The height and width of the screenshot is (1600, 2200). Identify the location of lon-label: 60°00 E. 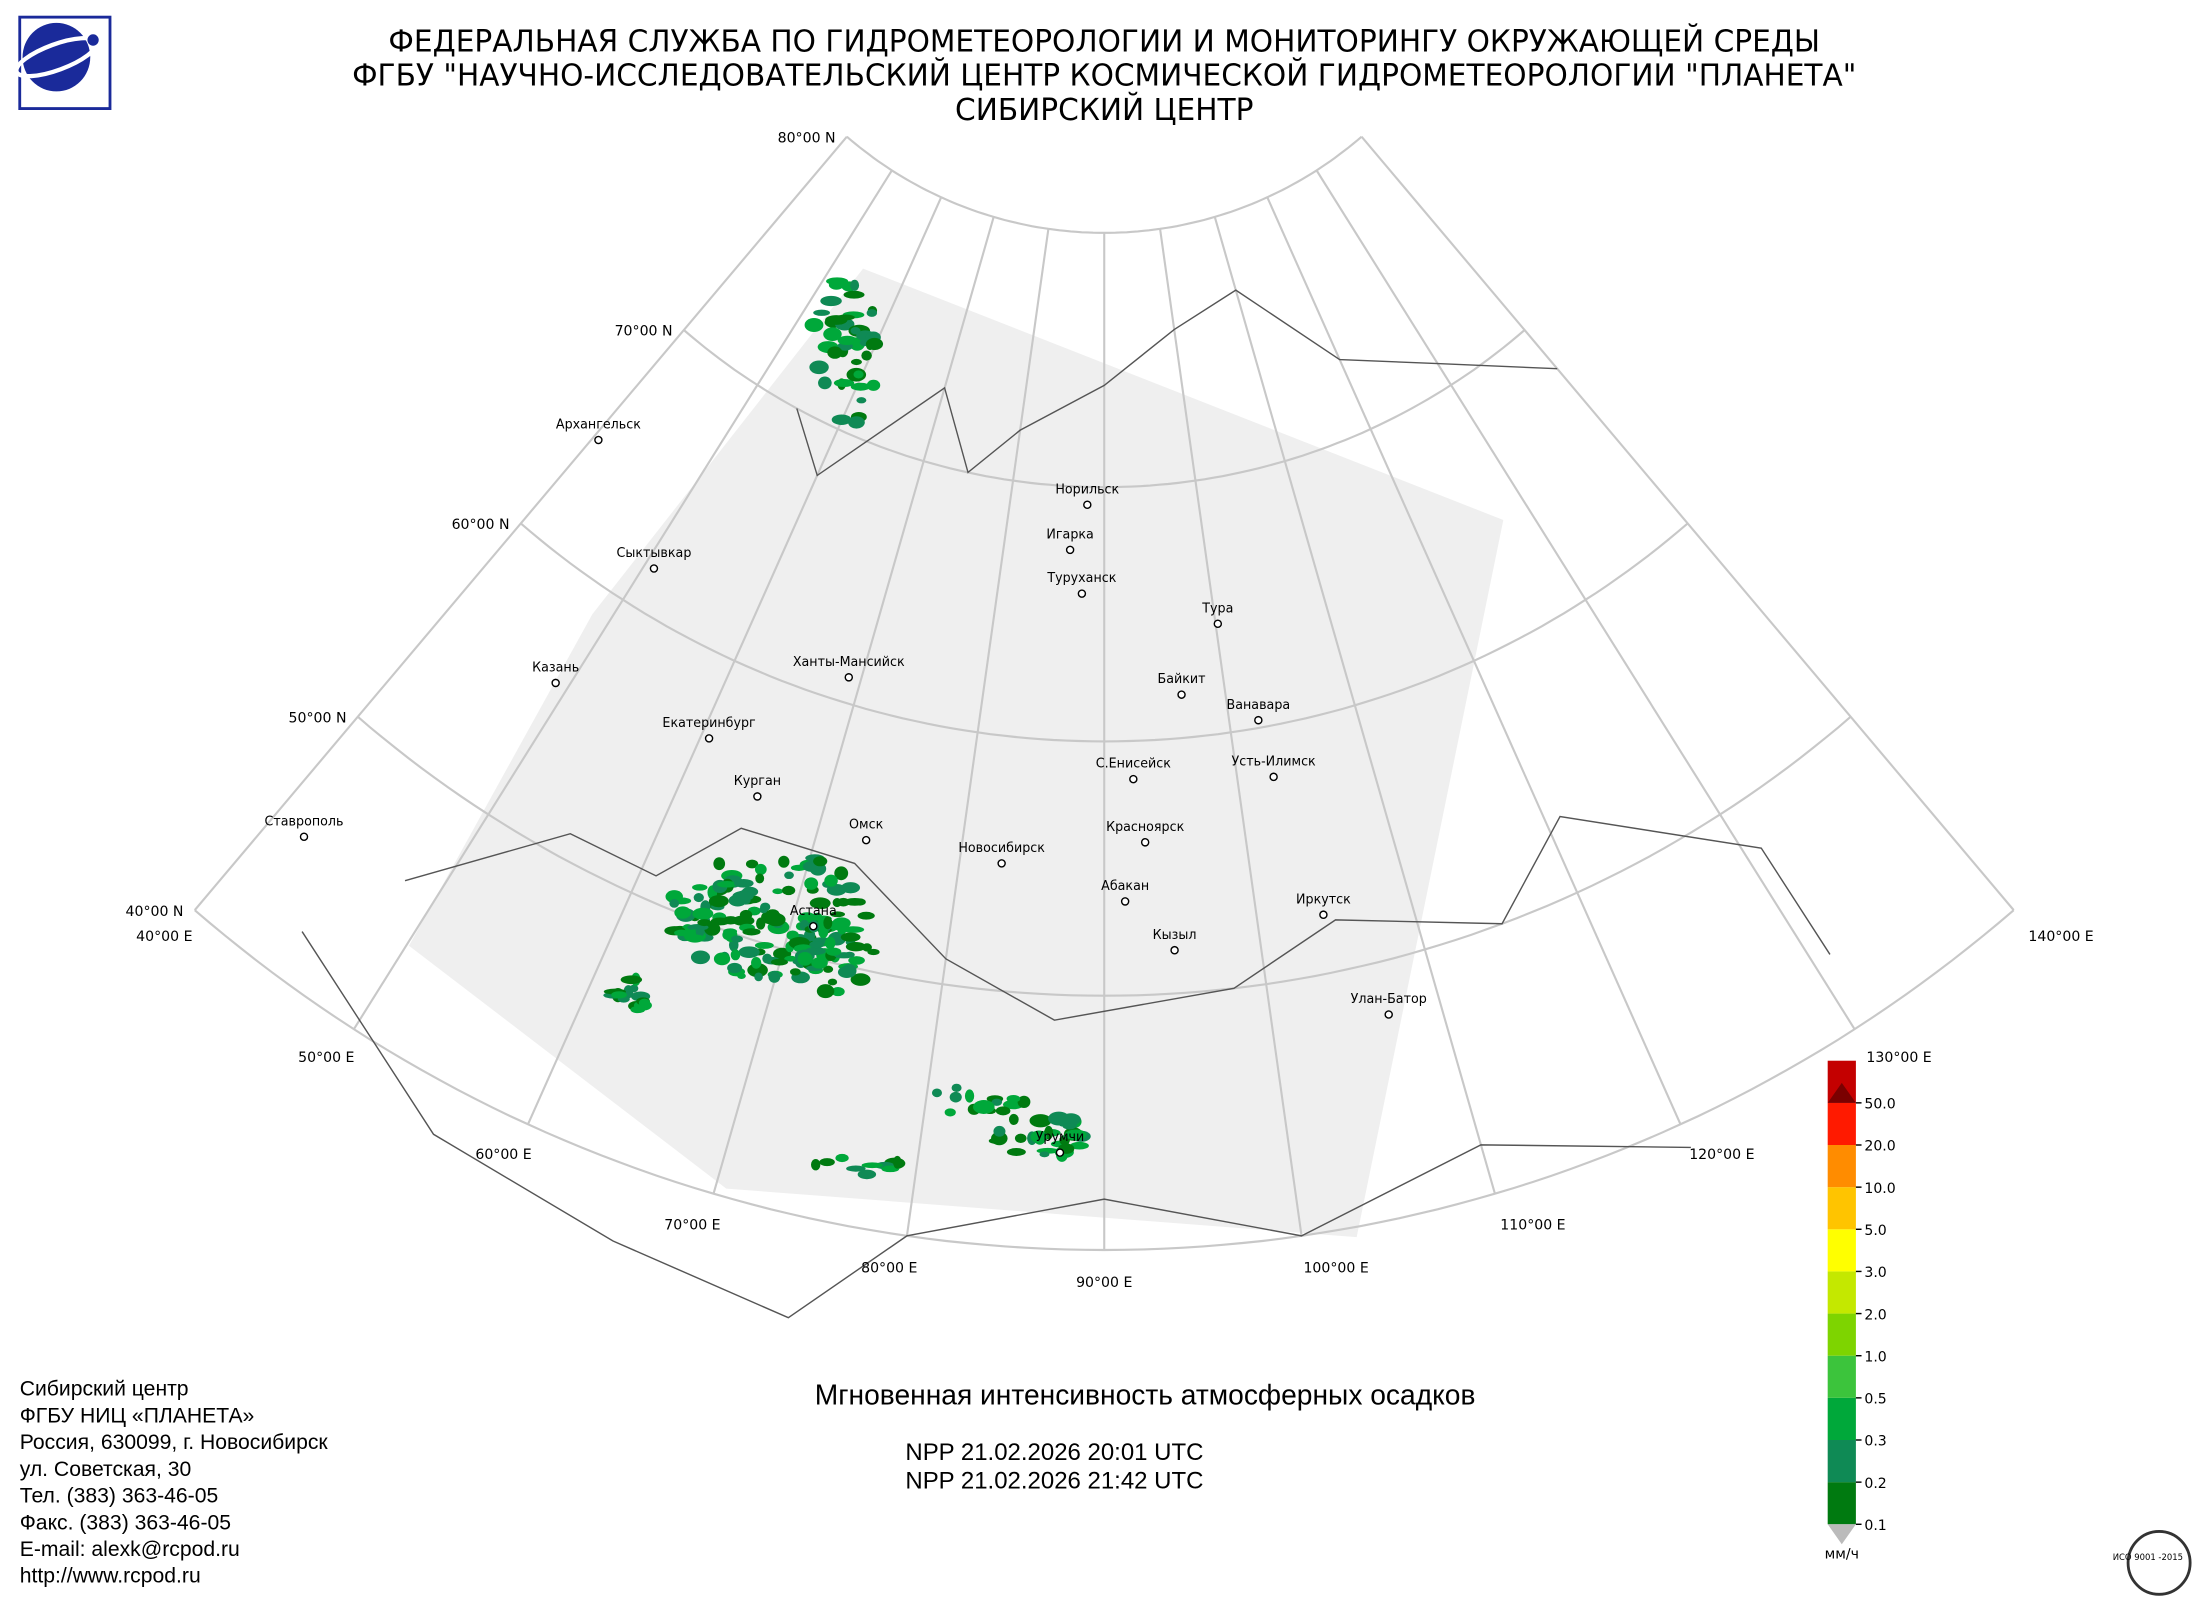
(503, 1155).